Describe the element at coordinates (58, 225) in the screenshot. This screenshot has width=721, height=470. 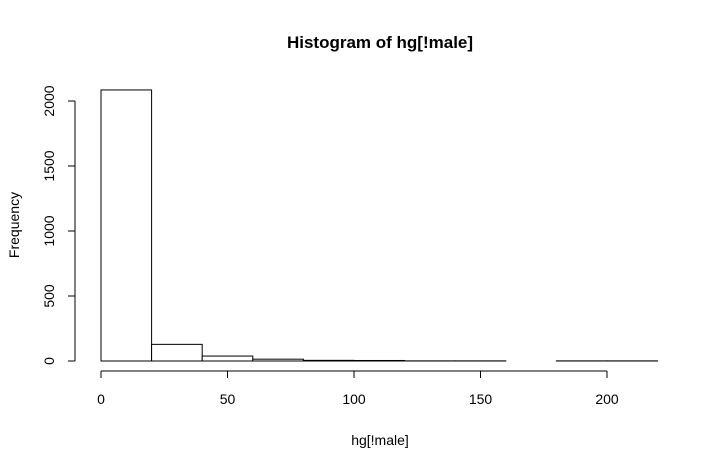
I see `y-axis: 0 500 1000 1500 2000` at that location.